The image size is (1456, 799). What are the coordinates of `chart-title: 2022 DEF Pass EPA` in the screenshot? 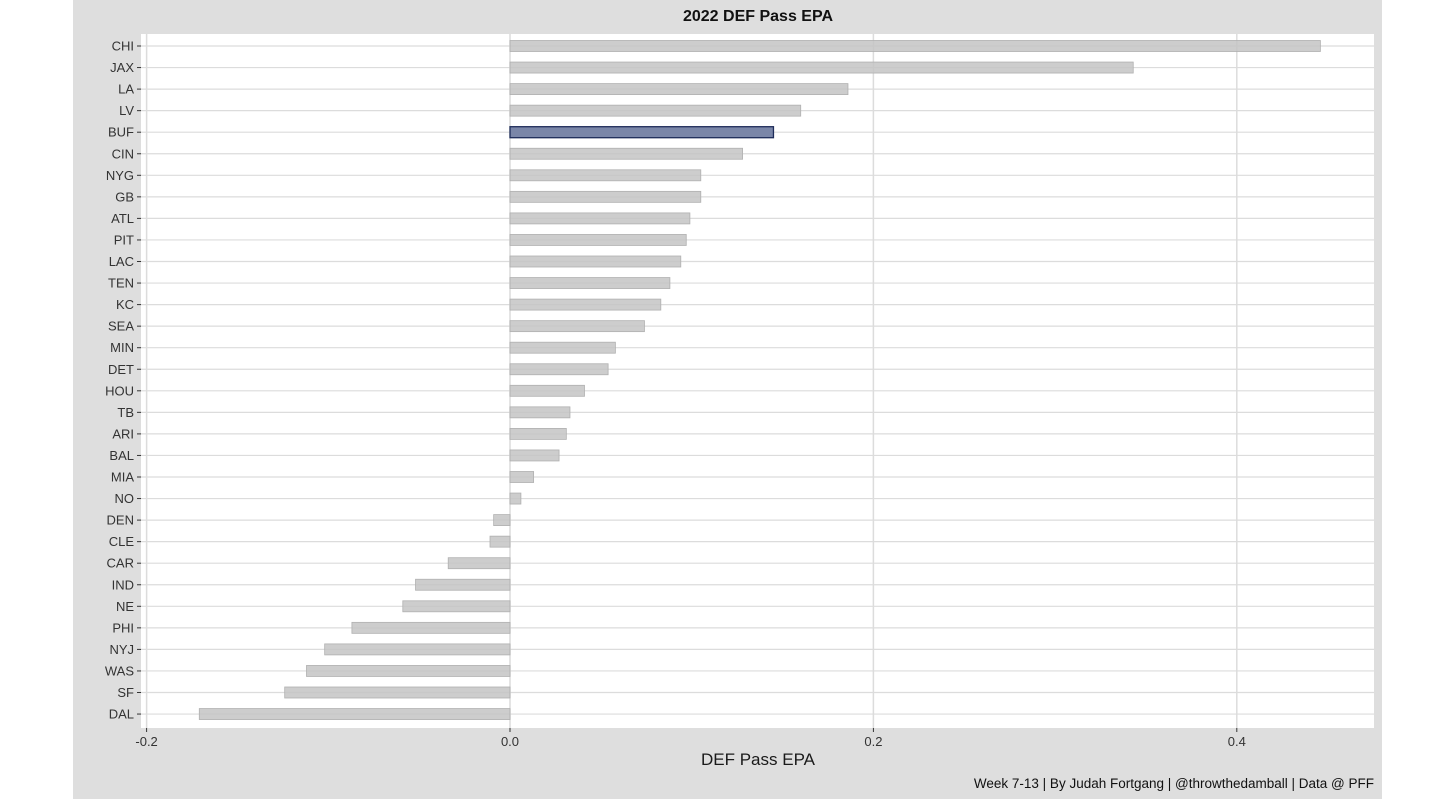 It's located at (758, 16).